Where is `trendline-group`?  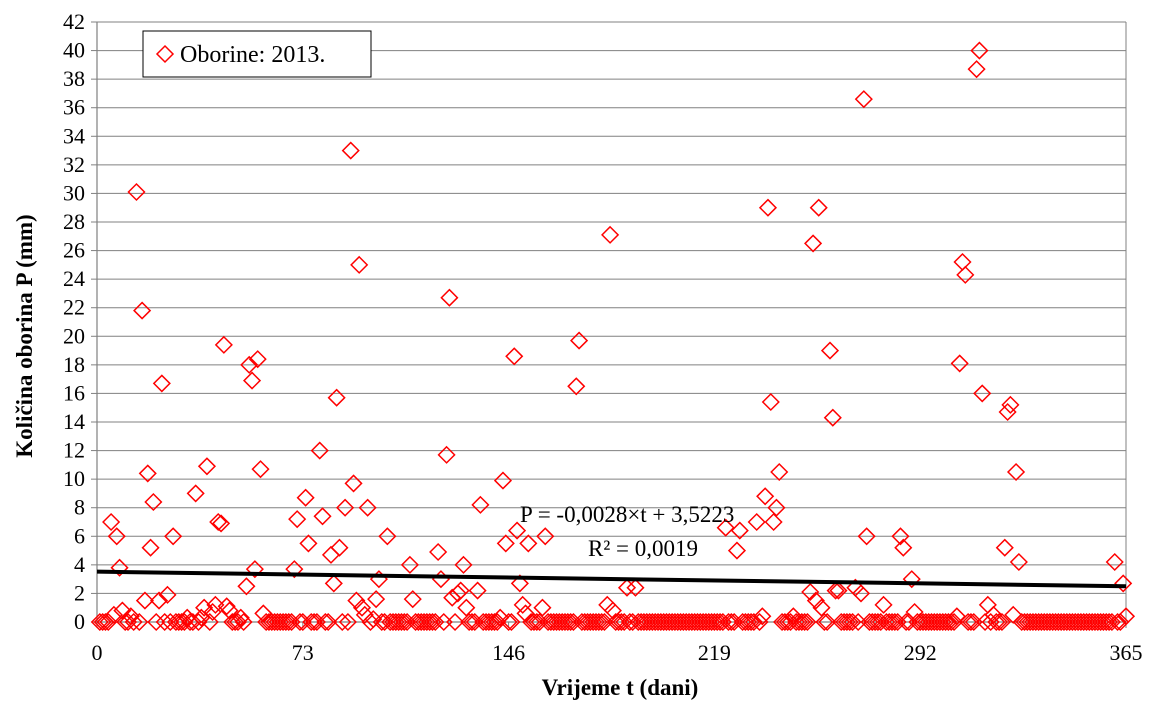
trendline-group is located at coordinates (611, 579).